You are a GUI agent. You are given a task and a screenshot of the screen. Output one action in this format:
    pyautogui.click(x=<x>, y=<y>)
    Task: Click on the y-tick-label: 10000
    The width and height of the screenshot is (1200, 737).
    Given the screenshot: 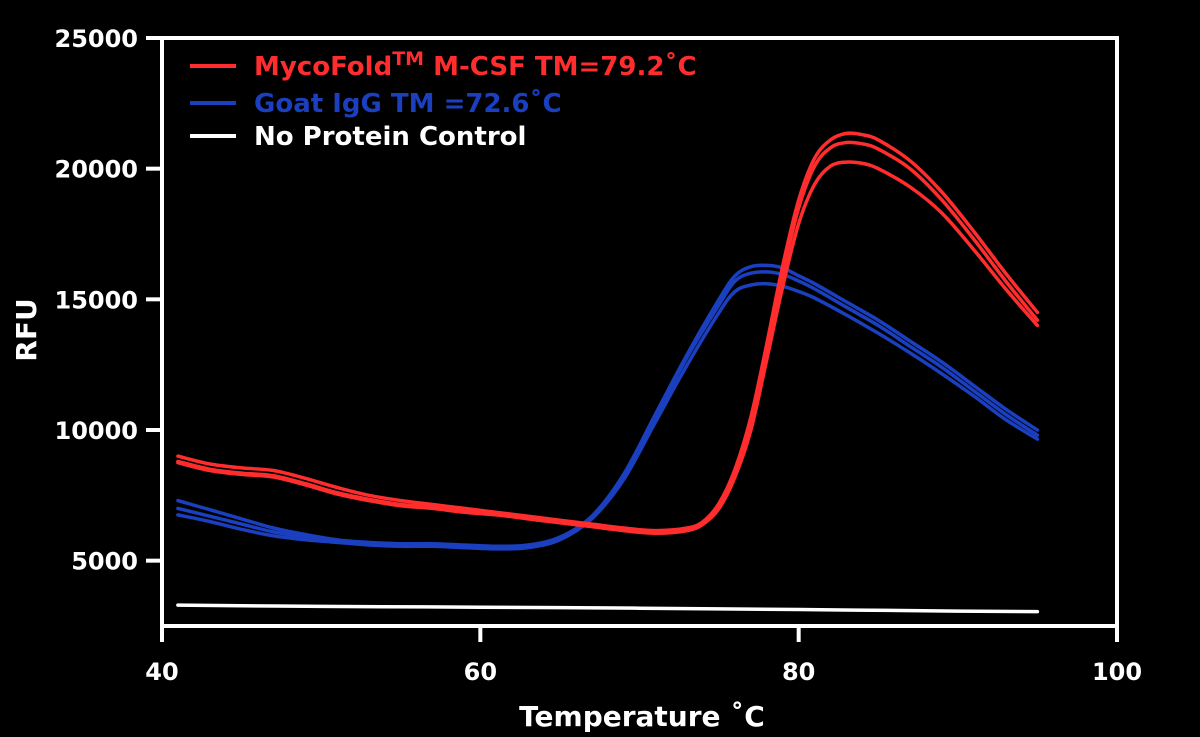 What is the action you would take?
    pyautogui.click(x=97, y=431)
    